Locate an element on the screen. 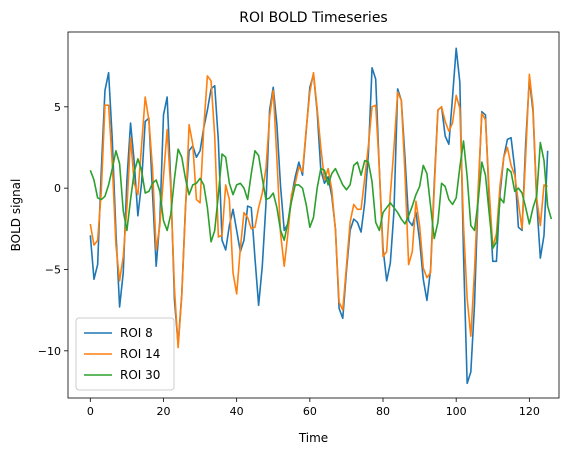 The height and width of the screenshot is (459, 574). x-tick-label: 100 is located at coordinates (456, 411).